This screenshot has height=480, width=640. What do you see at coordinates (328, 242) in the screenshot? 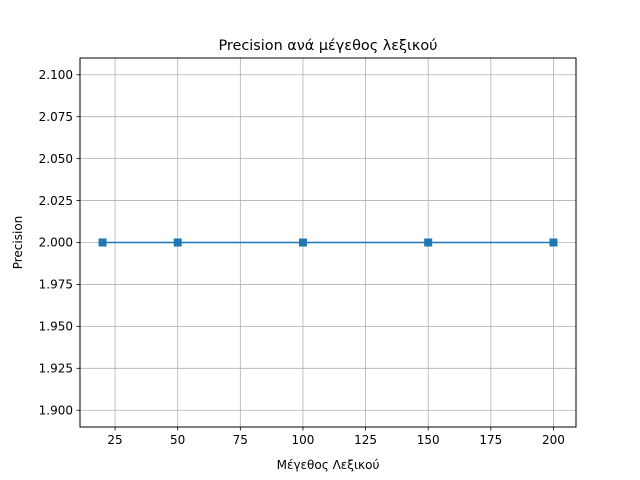
I see `series-layer` at bounding box center [328, 242].